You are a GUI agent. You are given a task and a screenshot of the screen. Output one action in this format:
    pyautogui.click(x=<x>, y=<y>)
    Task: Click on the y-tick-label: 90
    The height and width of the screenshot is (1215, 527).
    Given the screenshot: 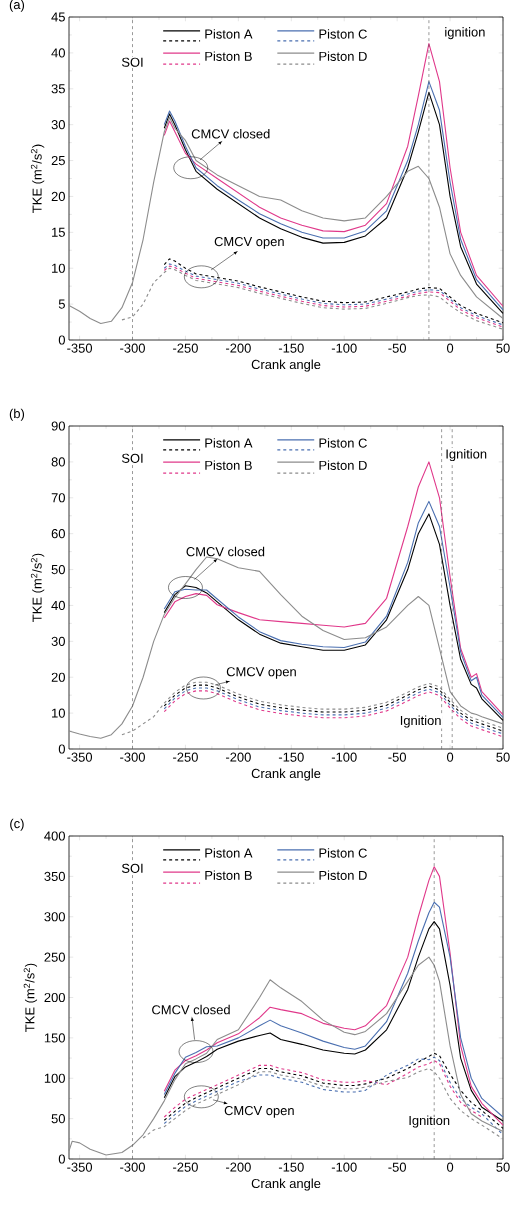 What is the action you would take?
    pyautogui.click(x=58, y=426)
    